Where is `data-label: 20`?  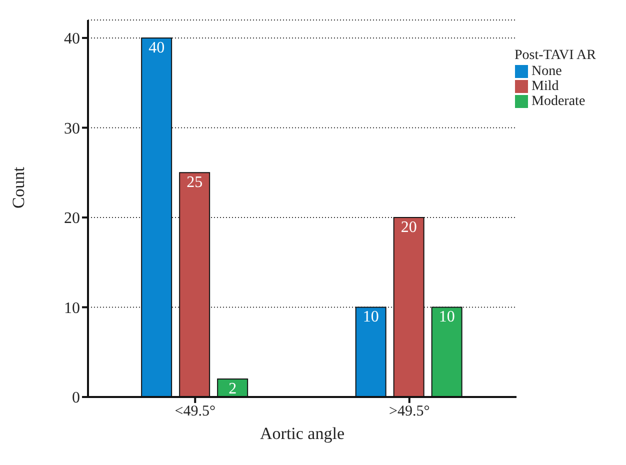 data-label: 20 is located at coordinates (408, 227).